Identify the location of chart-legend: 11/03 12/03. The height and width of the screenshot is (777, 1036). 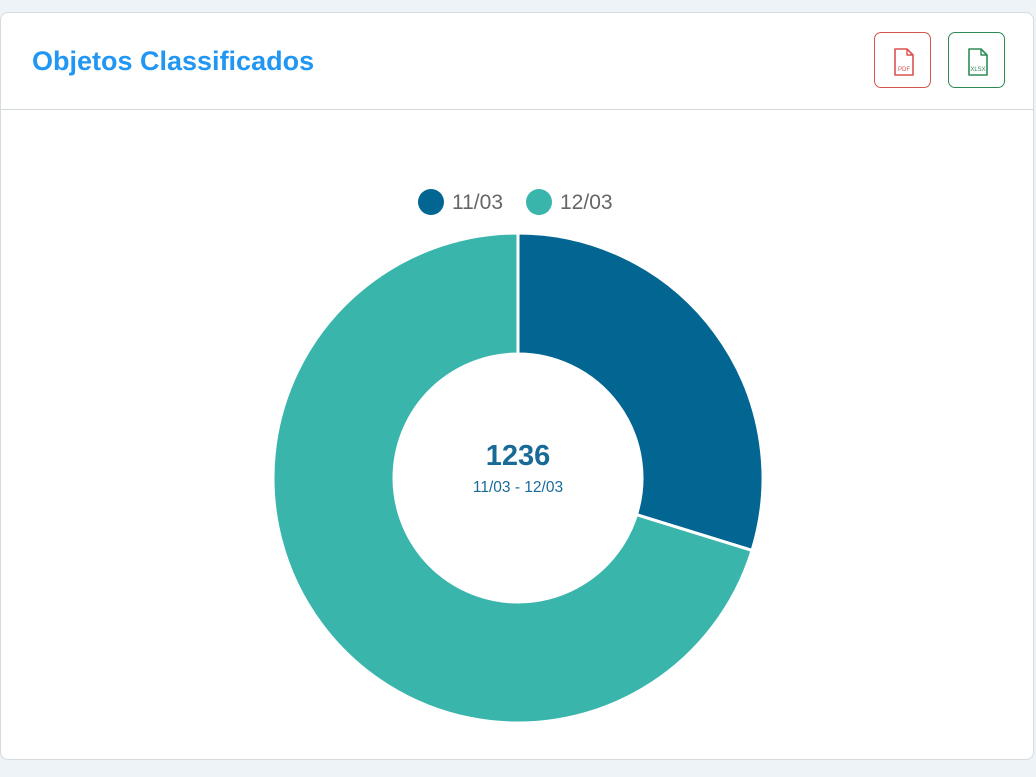
(515, 202).